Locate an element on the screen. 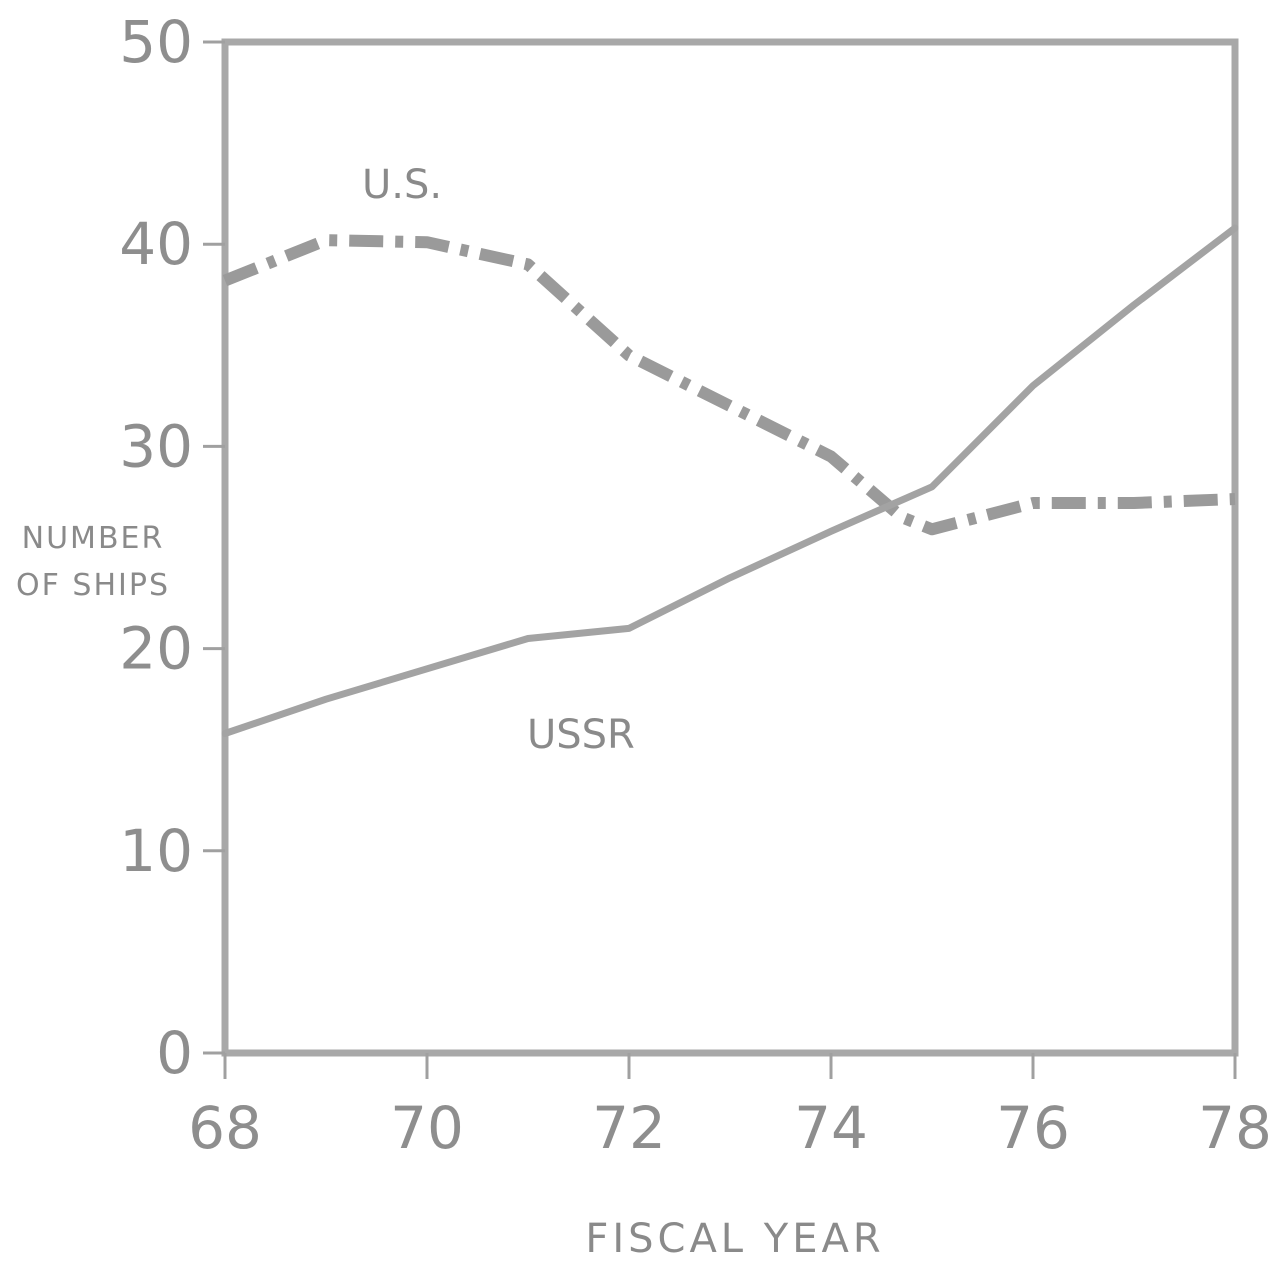  series-label-ussr: USSR is located at coordinates (581, 735).